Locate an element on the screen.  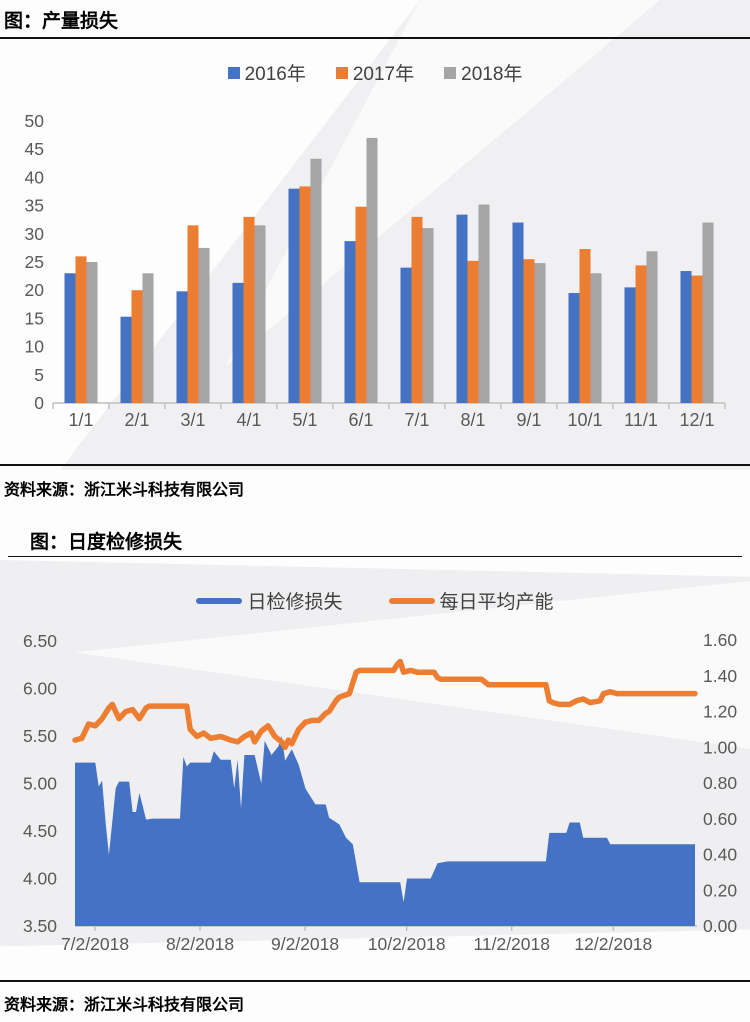
chart2-legend: 日检修损失 每日平均产能 is located at coordinates (375, 600).